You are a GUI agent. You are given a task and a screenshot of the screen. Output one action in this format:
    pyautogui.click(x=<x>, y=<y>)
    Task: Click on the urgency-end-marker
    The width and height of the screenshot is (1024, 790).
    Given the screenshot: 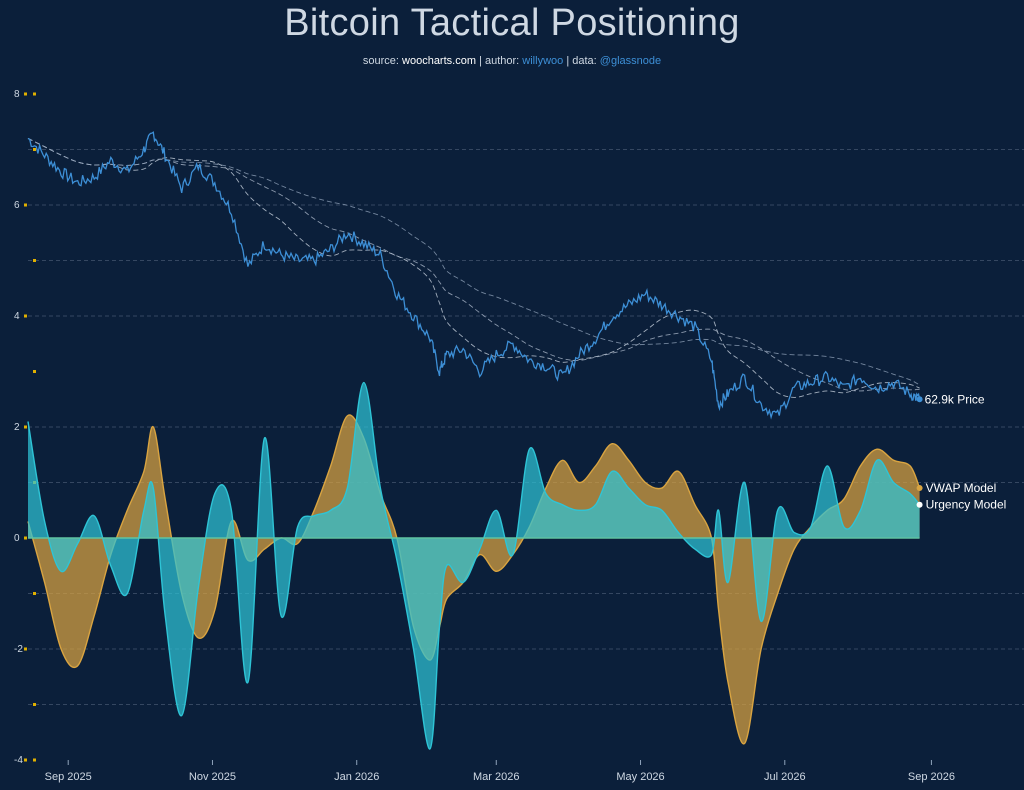 What is the action you would take?
    pyautogui.click(x=919, y=504)
    